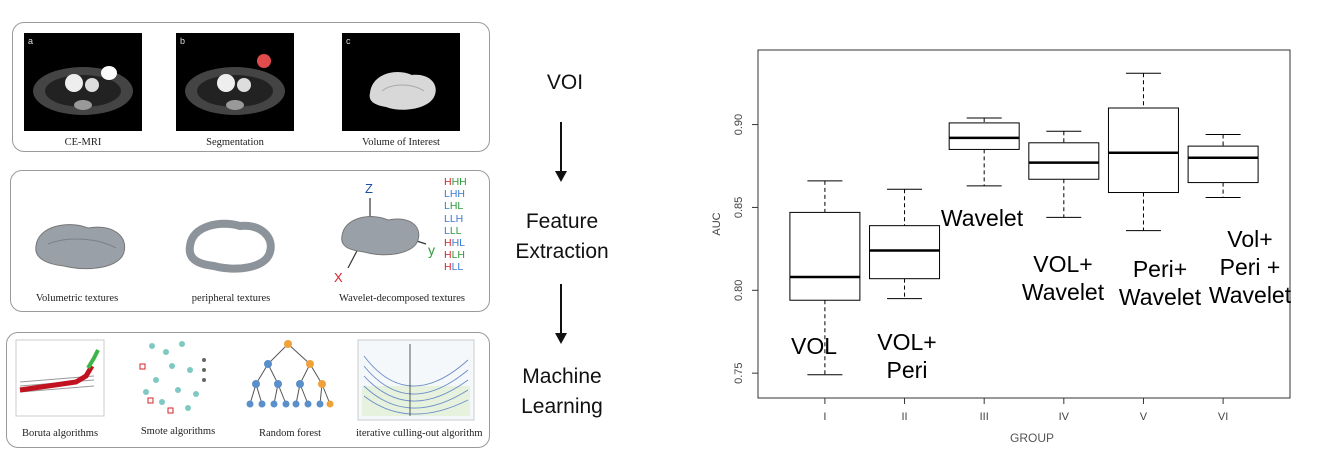 Image resolution: width=1328 pixels, height=470 pixels. What do you see at coordinates (904, 417) in the screenshot?
I see `x-tick-label: II` at bounding box center [904, 417].